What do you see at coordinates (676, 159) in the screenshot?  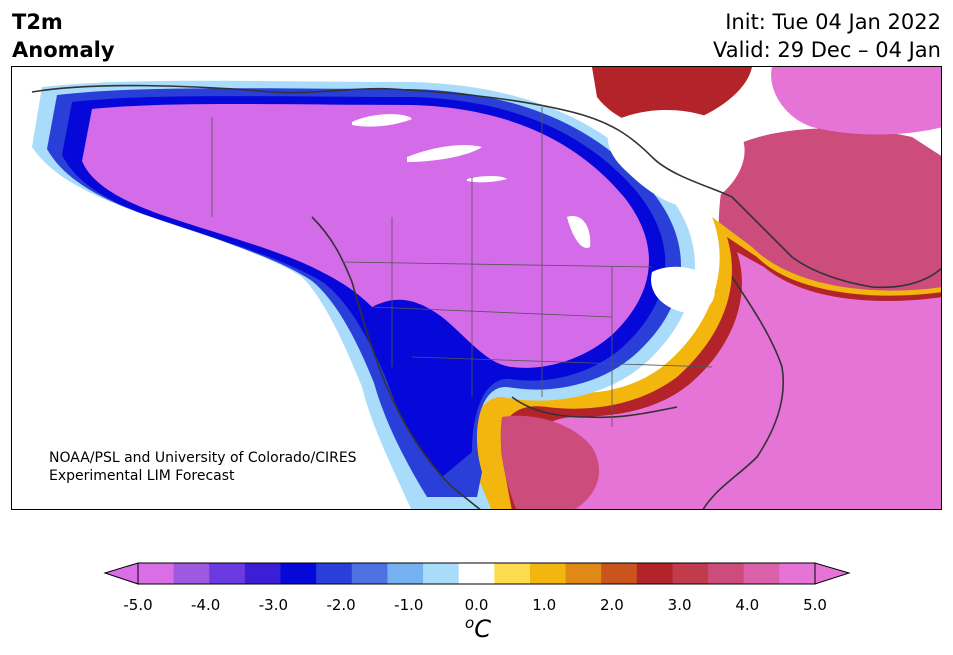 I see `hudson-bay` at bounding box center [676, 159].